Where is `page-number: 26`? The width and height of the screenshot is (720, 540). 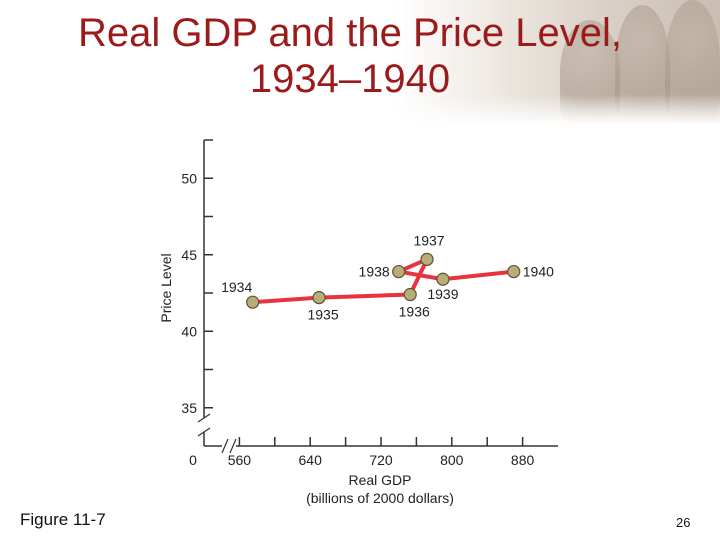
page-number: 26 is located at coordinates (683, 522).